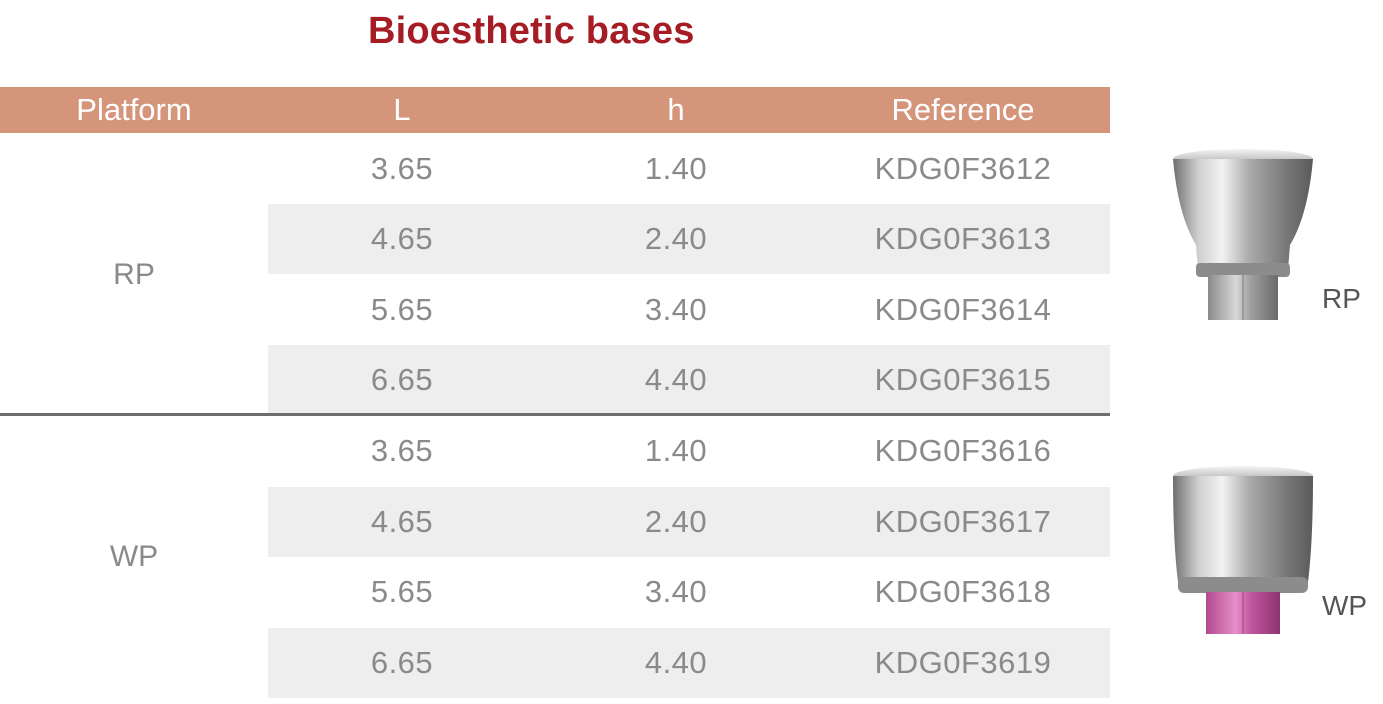 The image size is (1383, 704). What do you see at coordinates (531, 31) in the screenshot?
I see `page-title: Bioesthetic bases` at bounding box center [531, 31].